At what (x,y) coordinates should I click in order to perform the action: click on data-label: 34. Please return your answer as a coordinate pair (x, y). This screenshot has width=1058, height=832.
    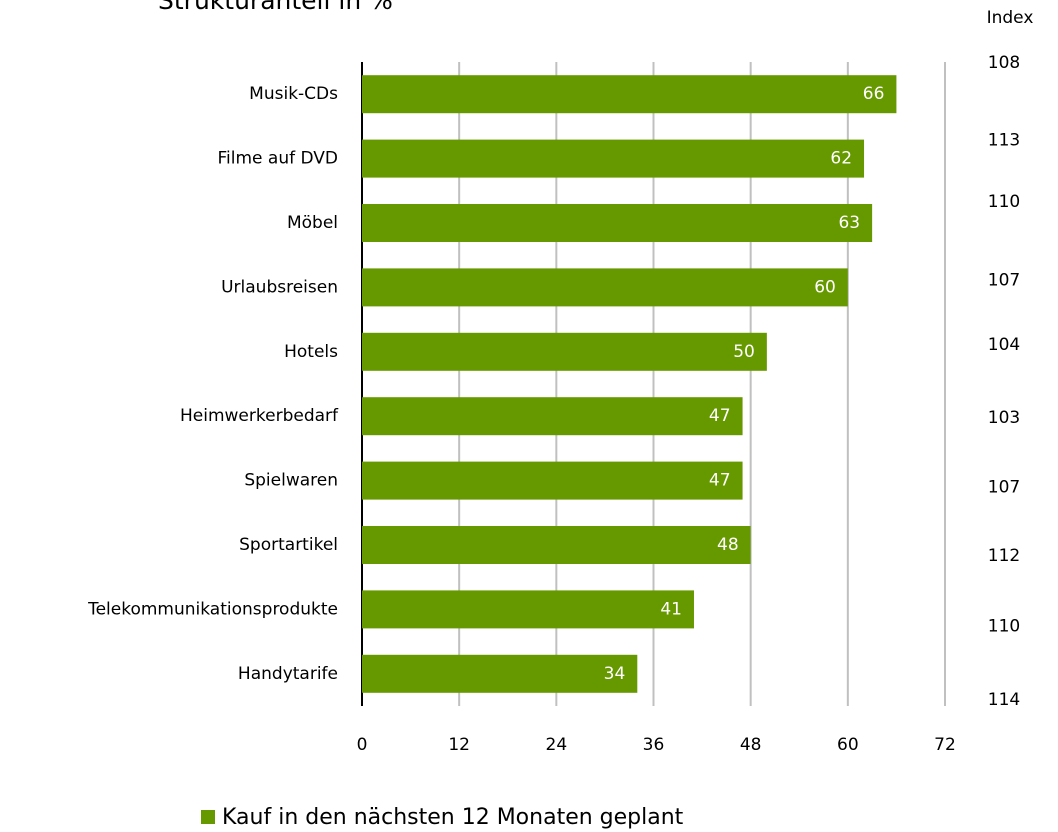
    Looking at the image, I should click on (615, 674).